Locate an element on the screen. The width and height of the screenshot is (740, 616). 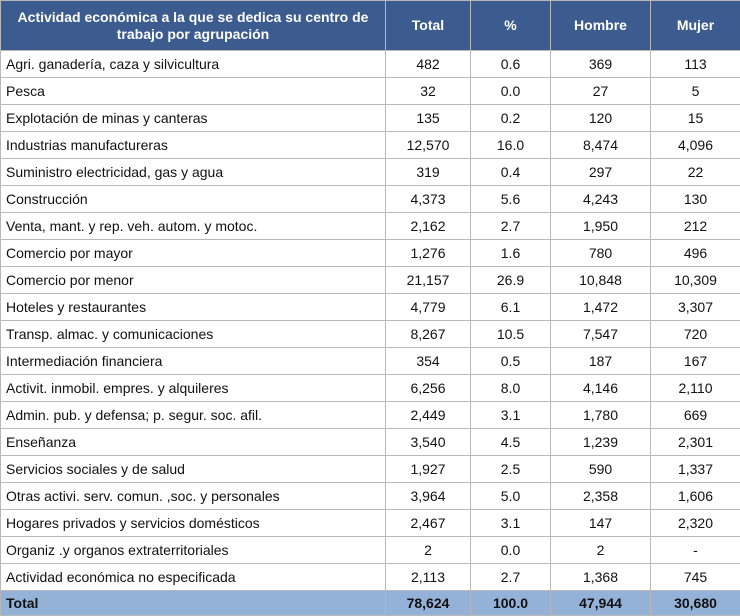
data-cell: 3,964 is located at coordinates (428, 496).